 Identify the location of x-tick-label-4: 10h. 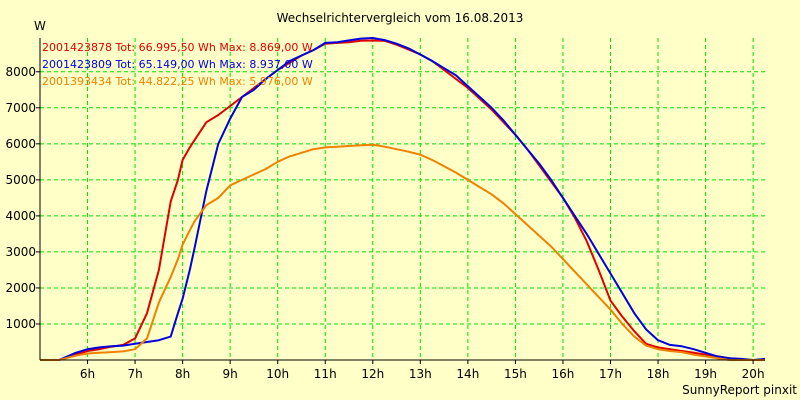
(277, 374).